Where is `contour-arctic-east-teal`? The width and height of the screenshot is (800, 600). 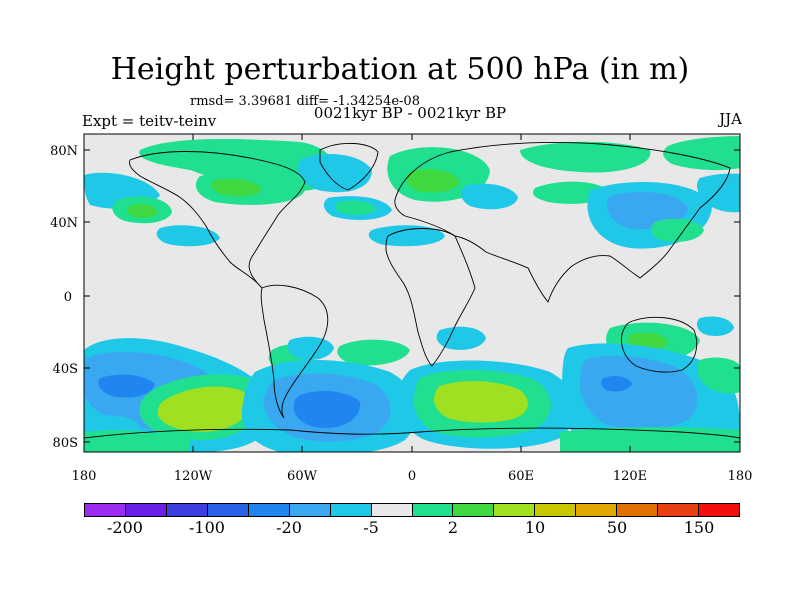
contour-arctic-east-teal is located at coordinates (701, 153).